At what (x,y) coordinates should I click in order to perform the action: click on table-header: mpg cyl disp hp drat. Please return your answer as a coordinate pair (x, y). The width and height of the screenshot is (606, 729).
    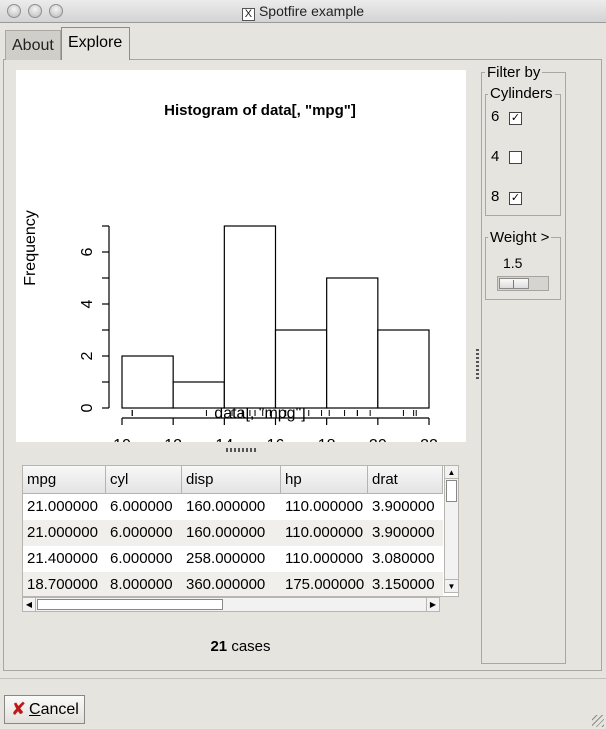
    Looking at the image, I should click on (233, 480).